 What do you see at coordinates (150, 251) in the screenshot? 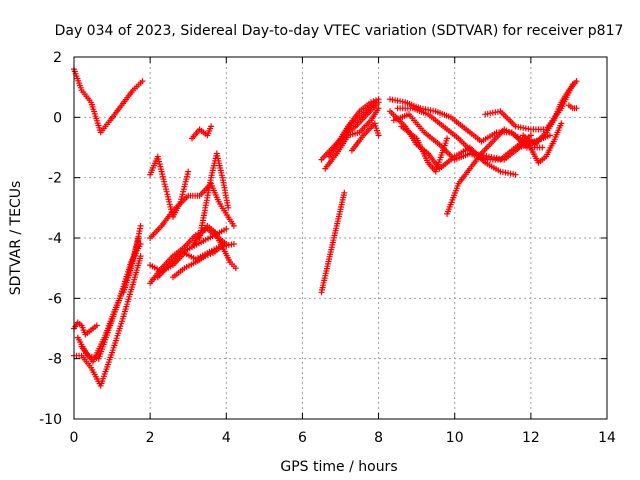
I see `x-tick: 2` at bounding box center [150, 251].